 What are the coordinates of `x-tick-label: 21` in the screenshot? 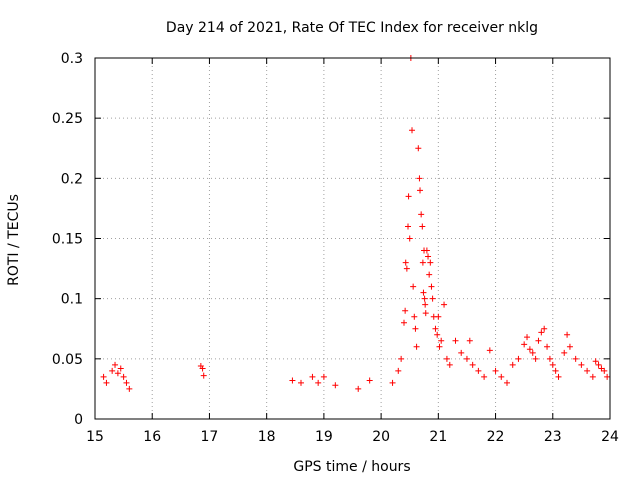 It's located at (438, 437).